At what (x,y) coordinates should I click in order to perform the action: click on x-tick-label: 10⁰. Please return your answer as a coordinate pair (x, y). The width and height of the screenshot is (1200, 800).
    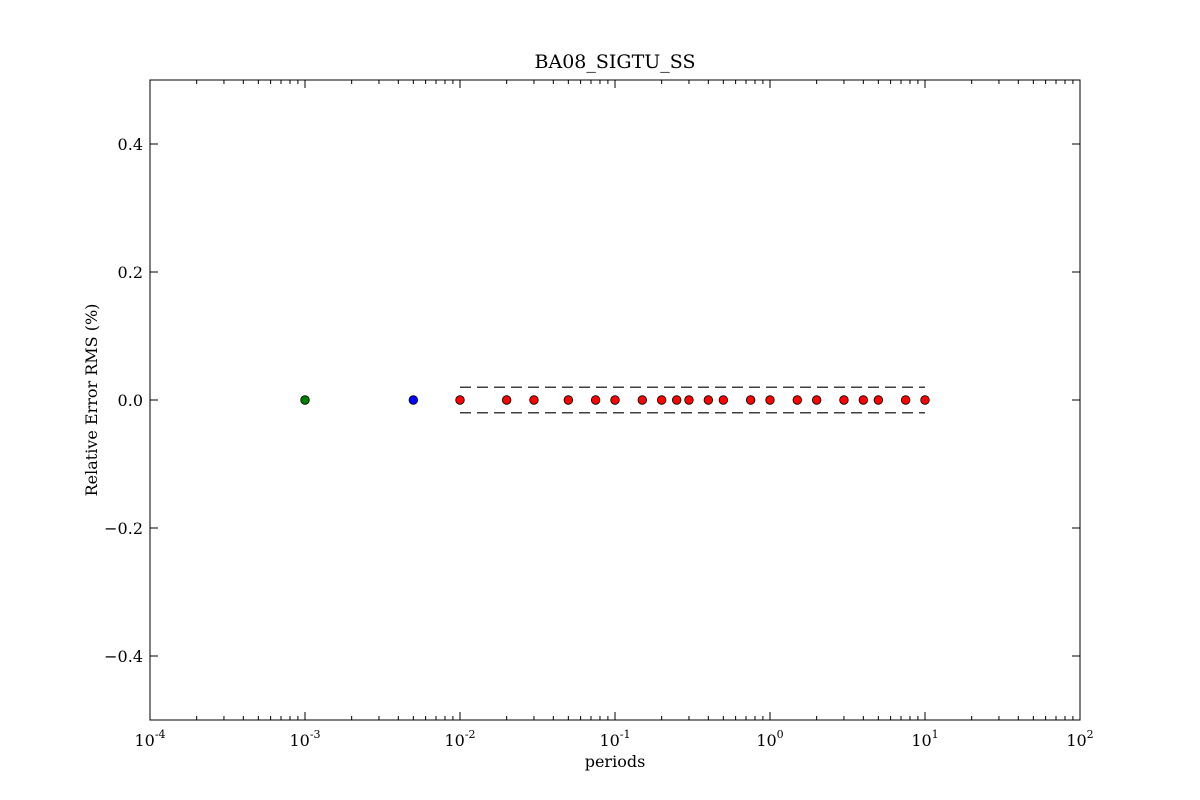
    Looking at the image, I should click on (769, 739).